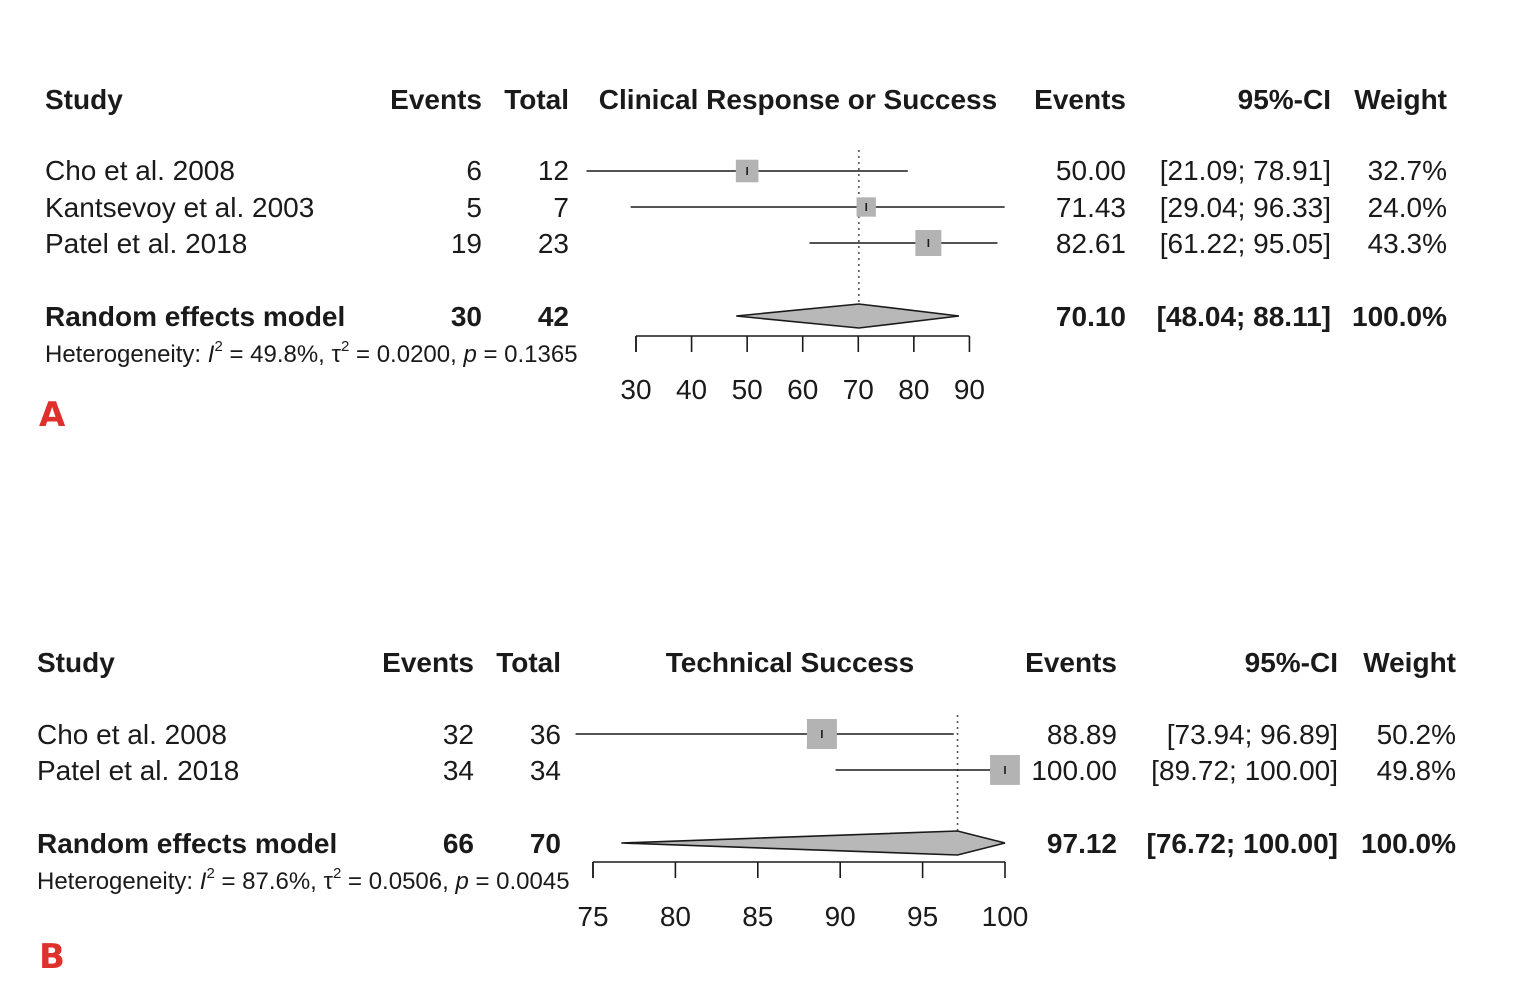 The image size is (1520, 996). Describe the element at coordinates (561, 207) in the screenshot. I see `total-value: 7` at that location.